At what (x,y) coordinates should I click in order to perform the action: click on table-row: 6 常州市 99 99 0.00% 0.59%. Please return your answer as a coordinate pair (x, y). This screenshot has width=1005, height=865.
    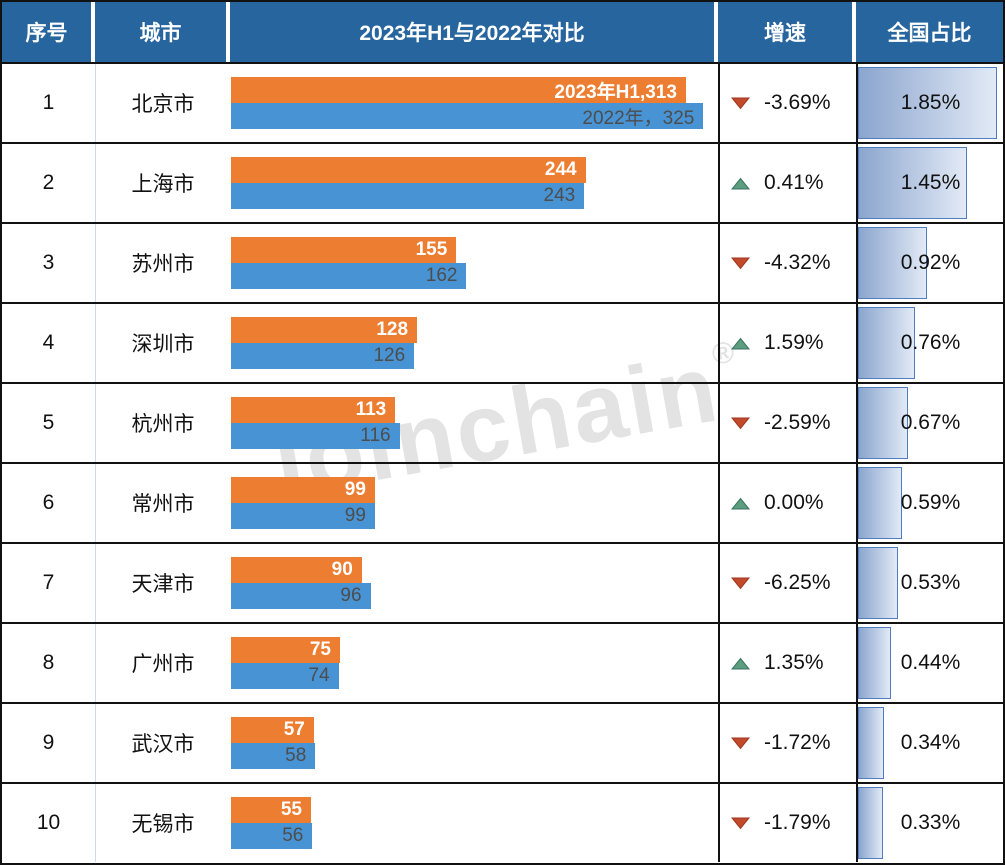
    Looking at the image, I should click on (502, 502).